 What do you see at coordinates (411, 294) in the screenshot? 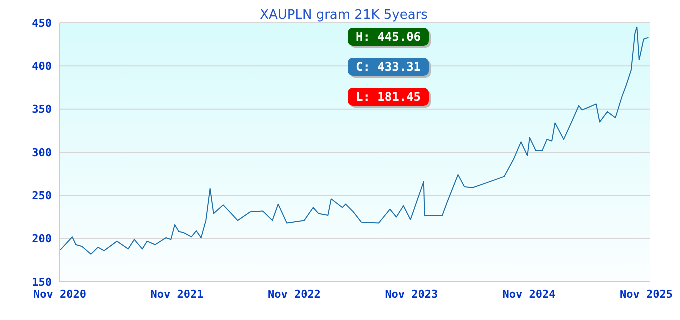
I see `x-tick-label: Nov 2023` at bounding box center [411, 294].